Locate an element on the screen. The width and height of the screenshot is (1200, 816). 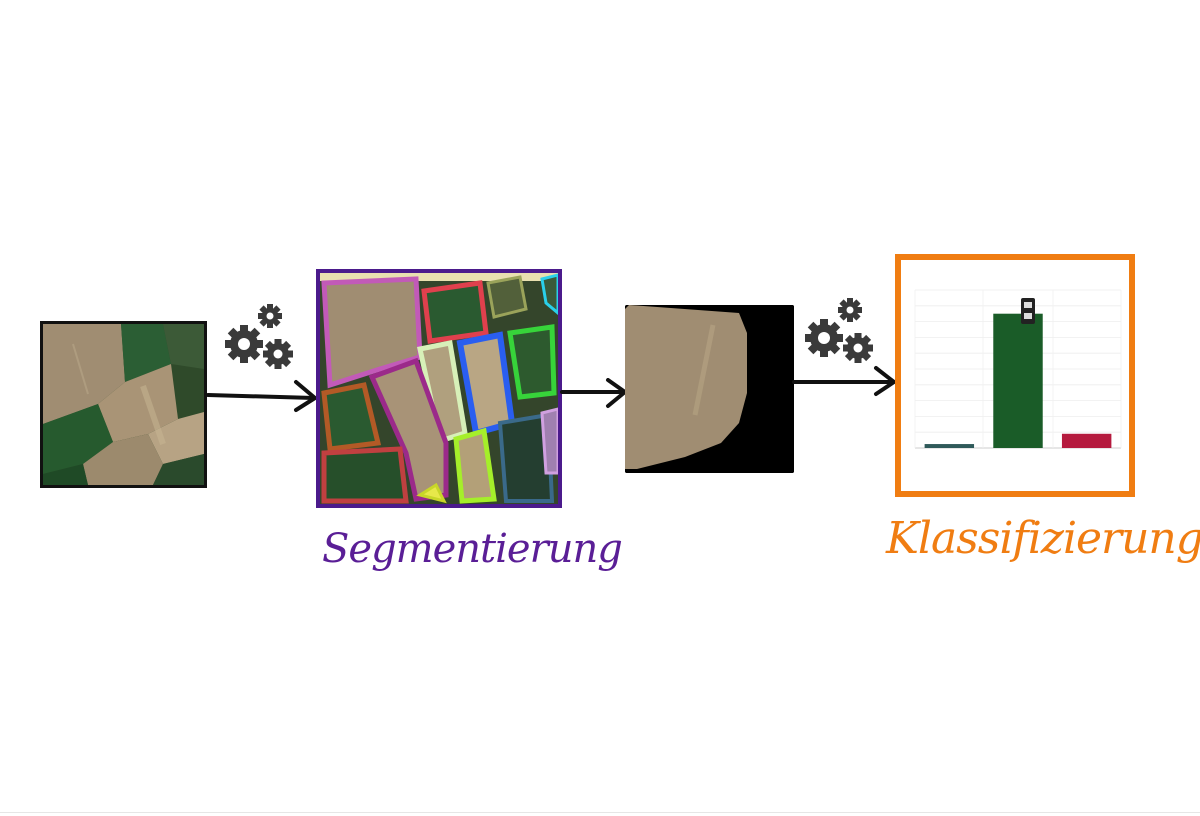
classification-bar-chart is located at coordinates (1018, 369).